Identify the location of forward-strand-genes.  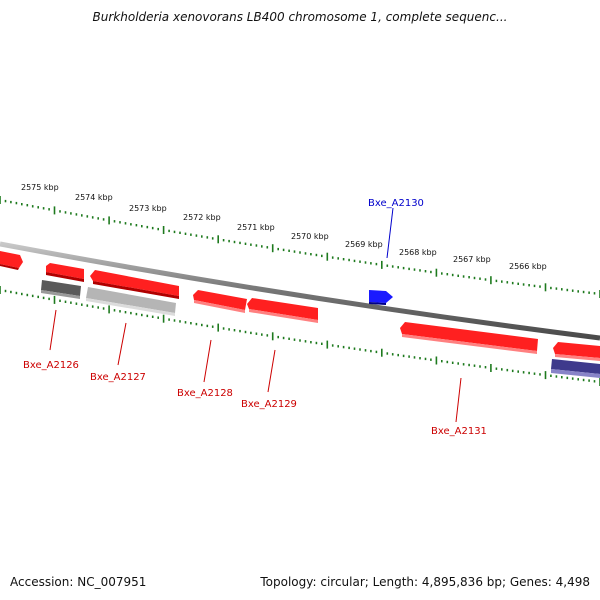
(196, 278).